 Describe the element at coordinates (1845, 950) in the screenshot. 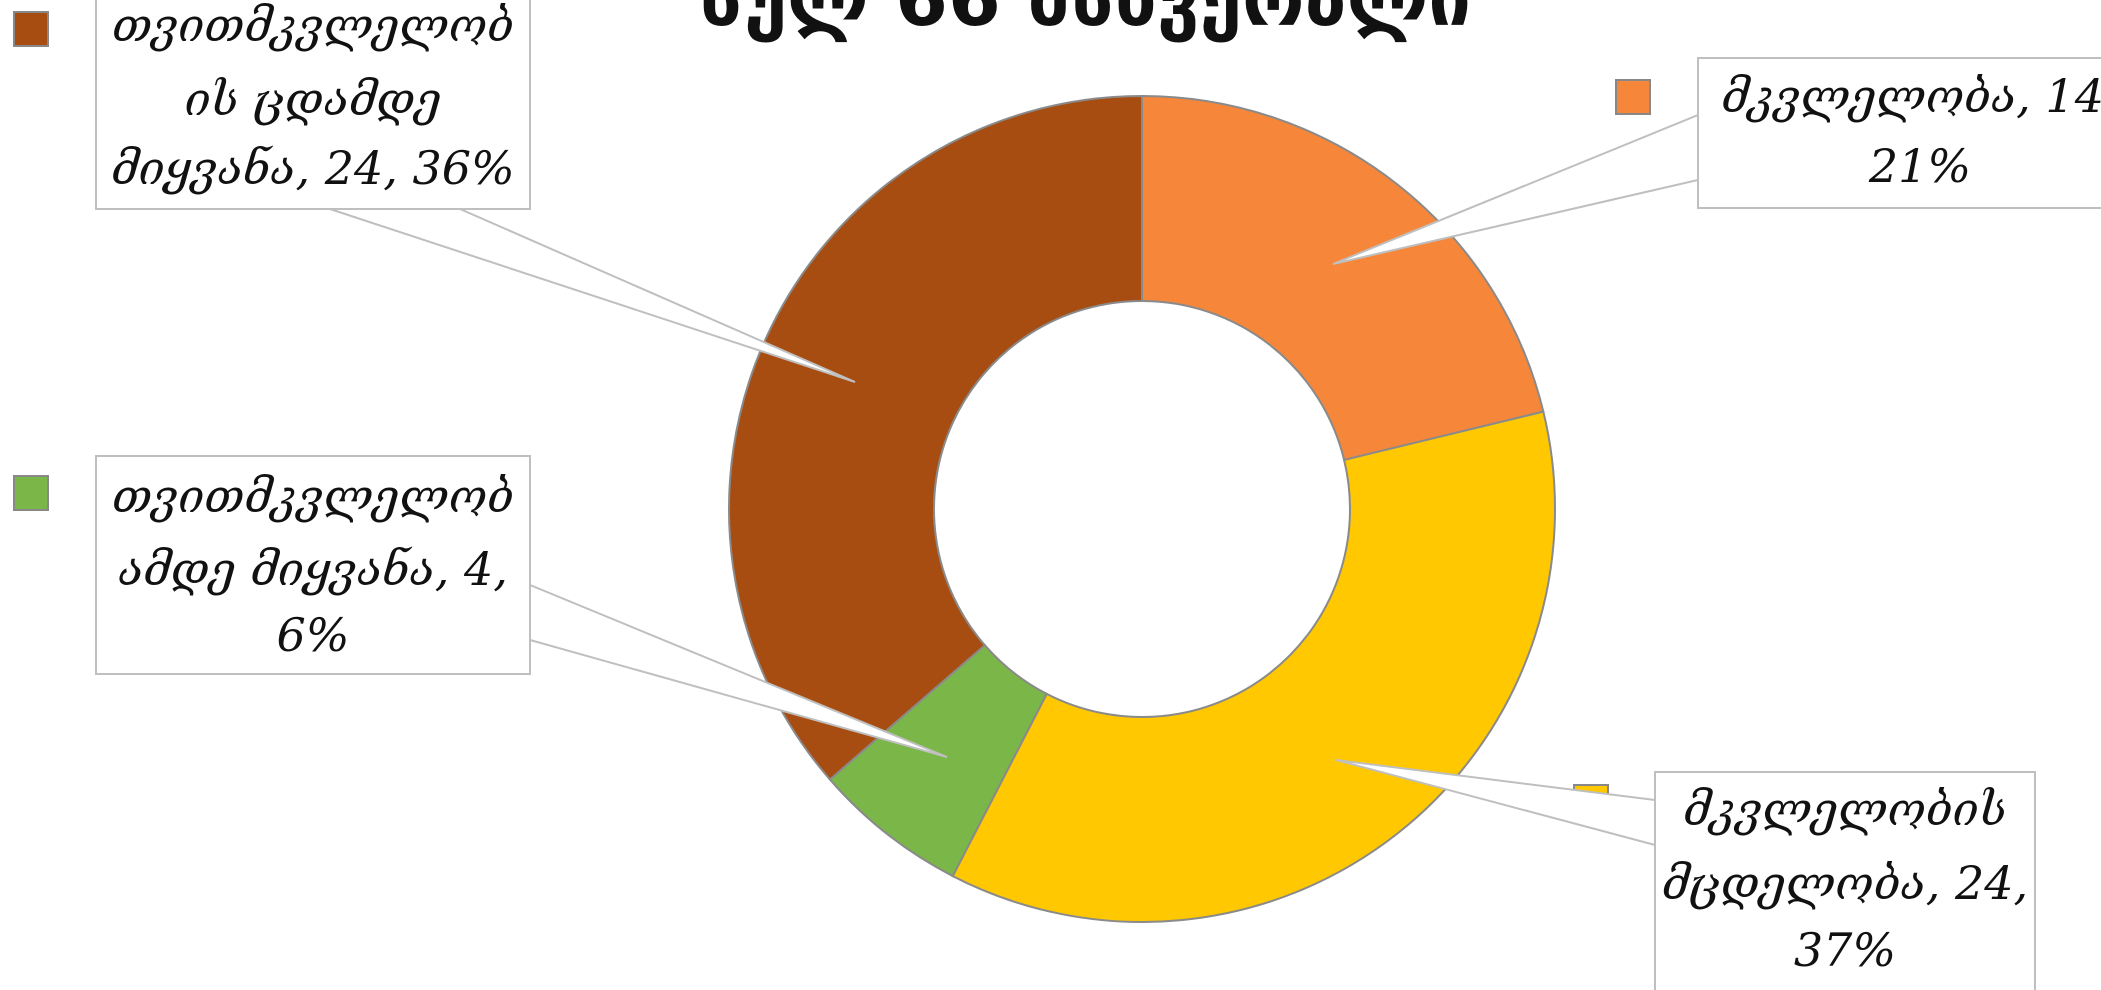

I see `data-label: 37%` at that location.